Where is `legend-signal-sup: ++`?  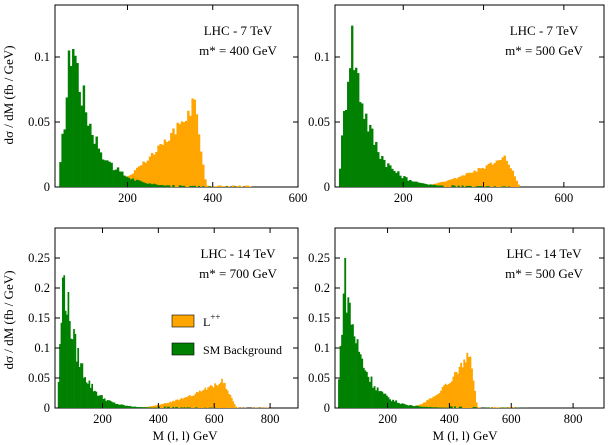
legend-signal-sup: ++ is located at coordinates (215, 317).